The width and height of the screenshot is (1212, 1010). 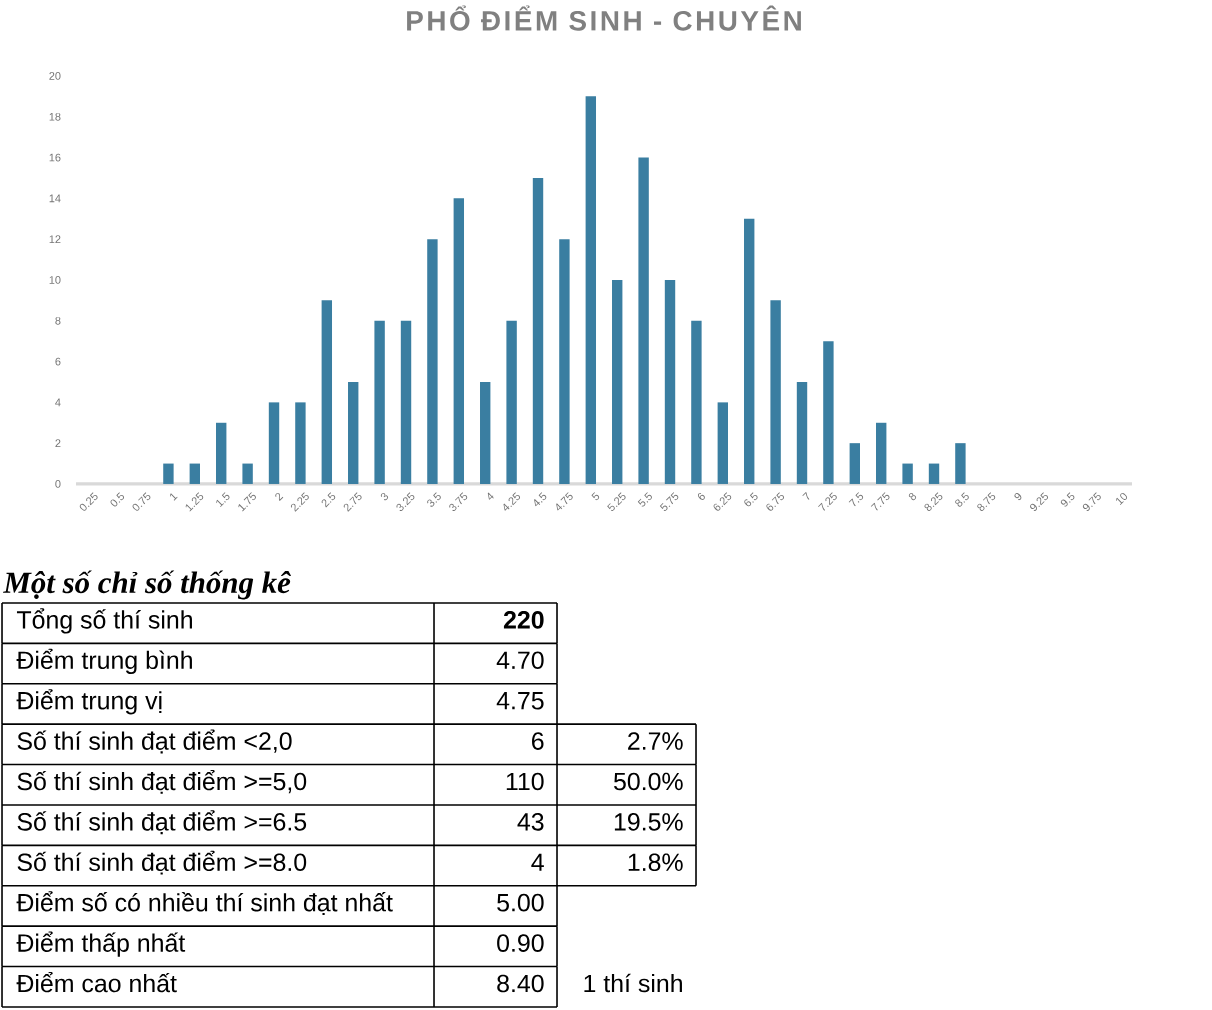 What do you see at coordinates (523, 620) in the screenshot?
I see `text: 220` at bounding box center [523, 620].